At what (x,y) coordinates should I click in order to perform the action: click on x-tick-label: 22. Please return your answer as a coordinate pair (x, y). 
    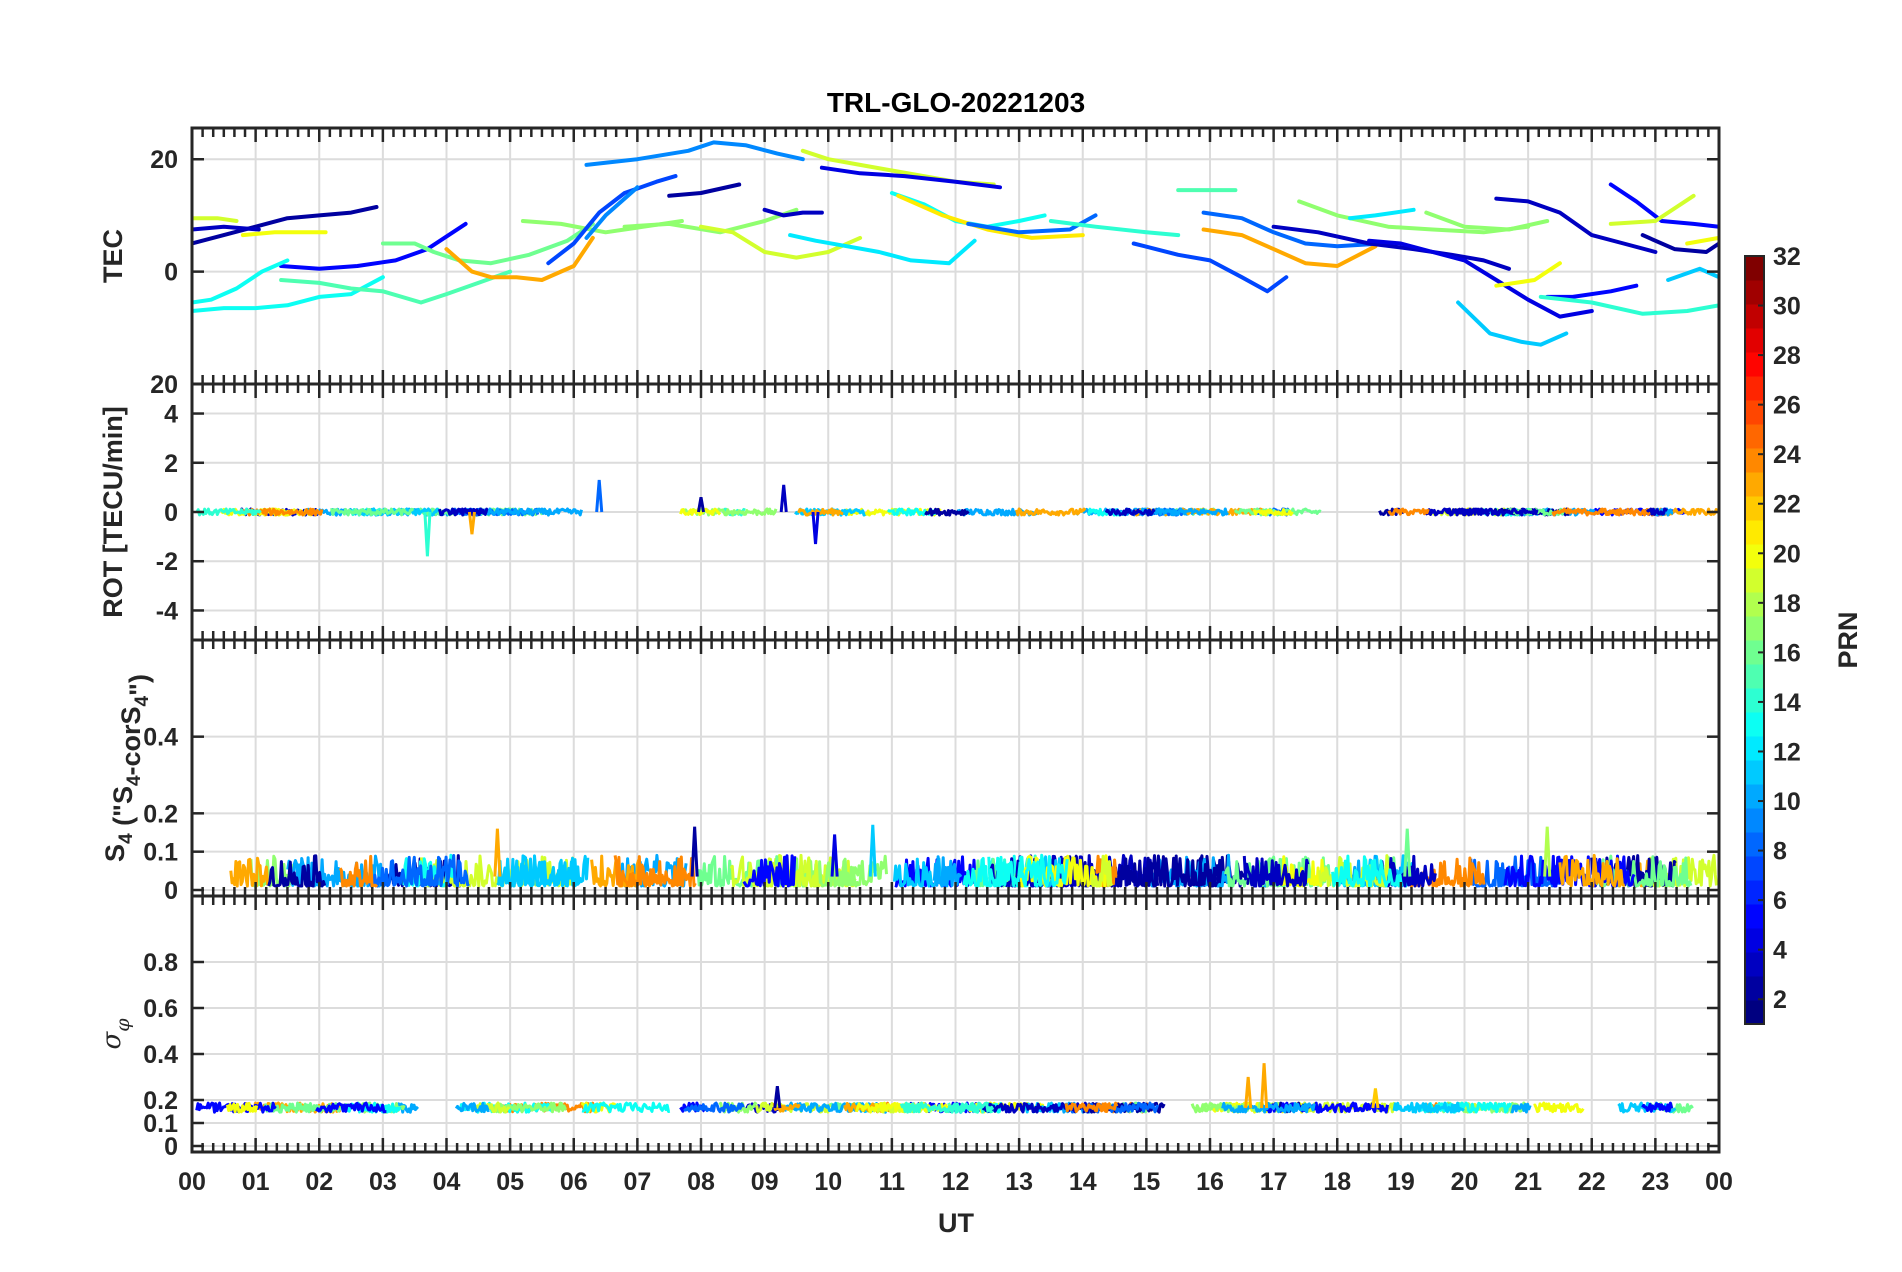
    Looking at the image, I should click on (1592, 1182).